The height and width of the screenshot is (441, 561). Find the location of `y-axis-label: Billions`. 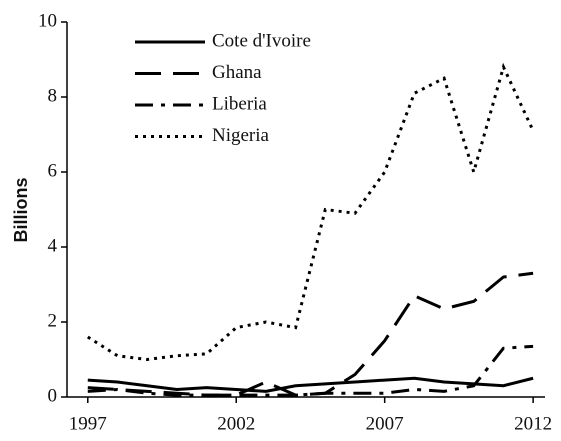

y-axis-label: Billions is located at coordinates (21, 209).